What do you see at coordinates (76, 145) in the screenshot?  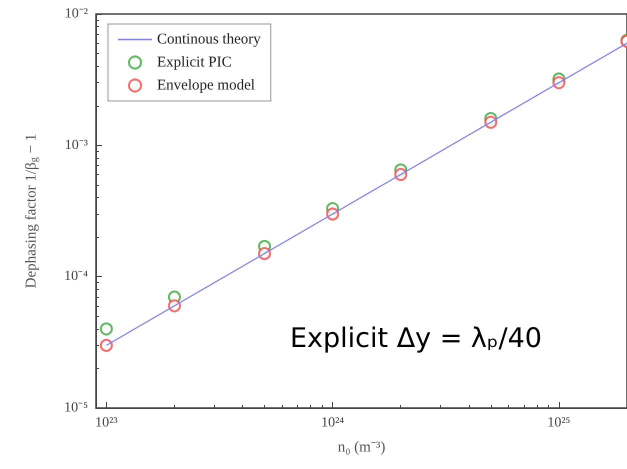 I see `y-tick-label: 10⁻³` at bounding box center [76, 145].